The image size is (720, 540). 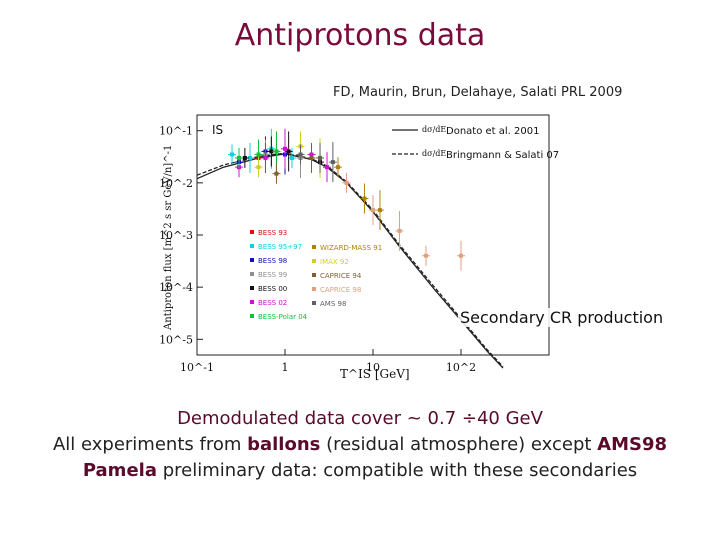 I want to click on legend-entry: BESS 95+97, so click(x=280, y=247).